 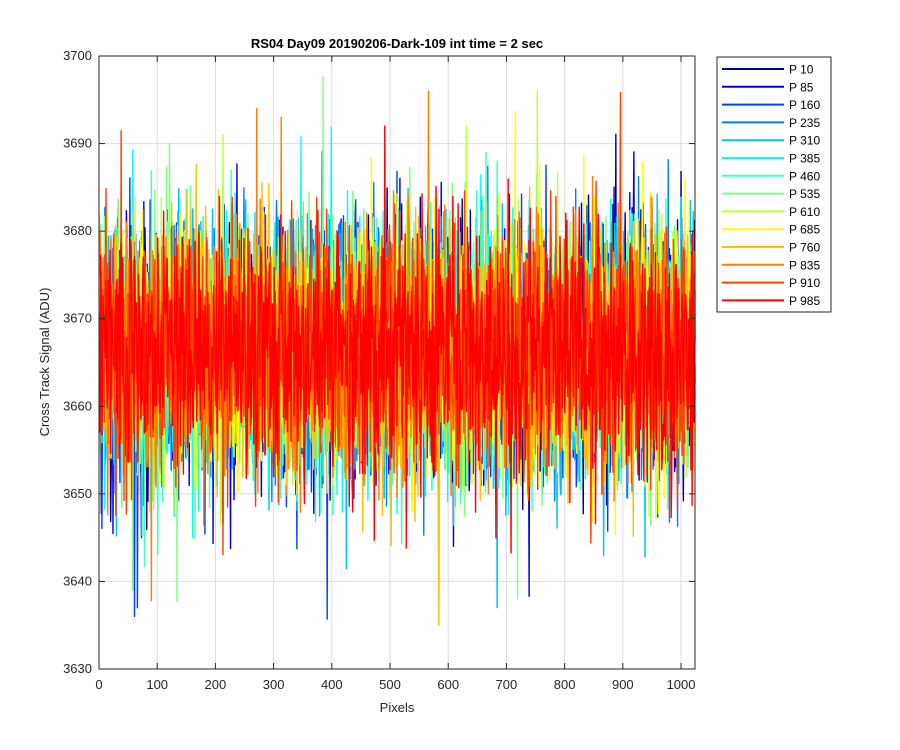 I want to click on legend-item: P 160, so click(x=771, y=105).